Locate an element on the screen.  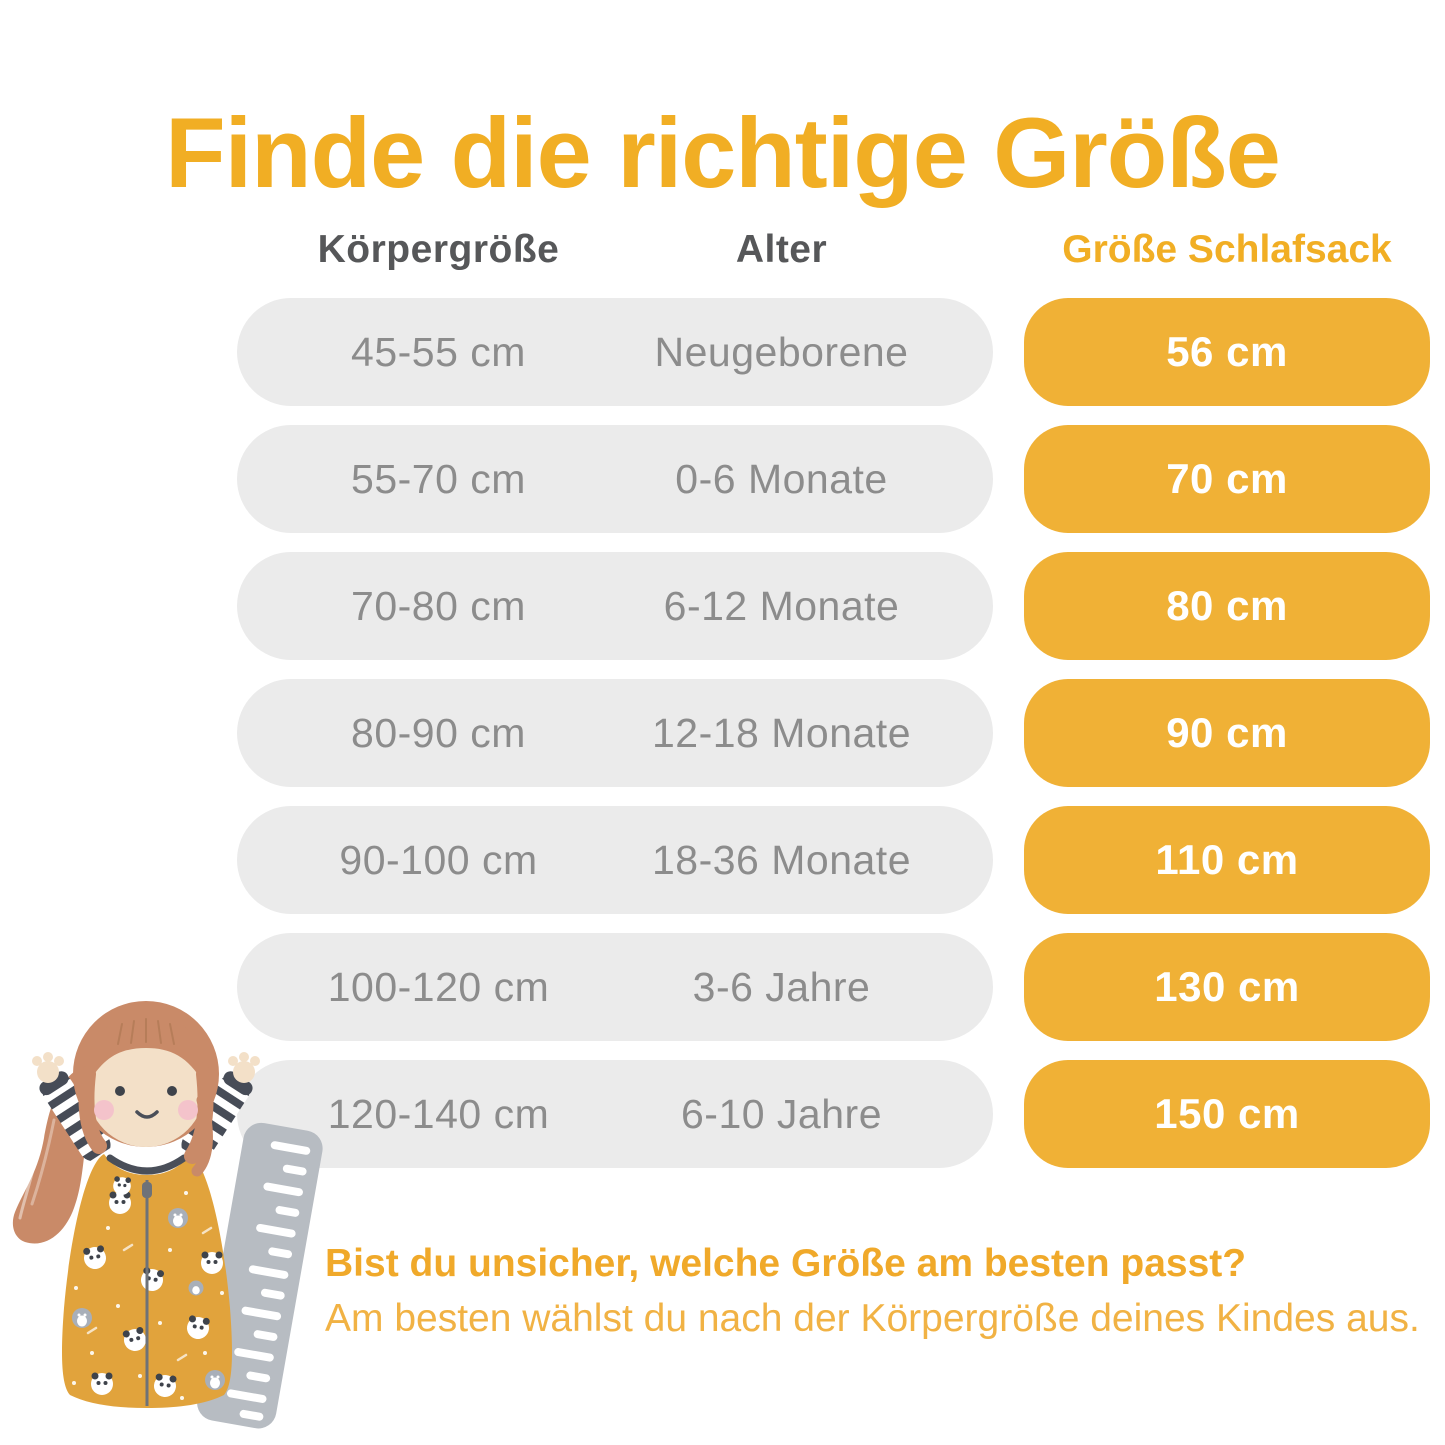
sleeping-bag-size-pill: 130 cm is located at coordinates (1227, 987).